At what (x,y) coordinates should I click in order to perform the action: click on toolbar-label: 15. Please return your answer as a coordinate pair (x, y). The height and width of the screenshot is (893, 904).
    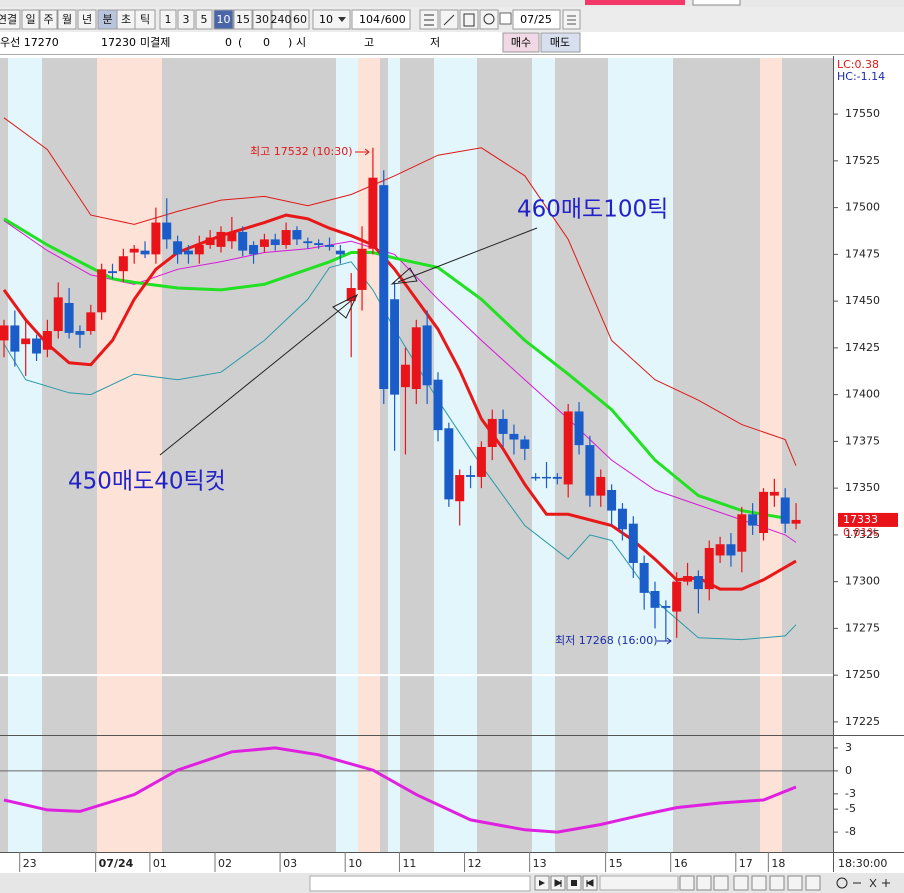
    Looking at the image, I should click on (243, 19).